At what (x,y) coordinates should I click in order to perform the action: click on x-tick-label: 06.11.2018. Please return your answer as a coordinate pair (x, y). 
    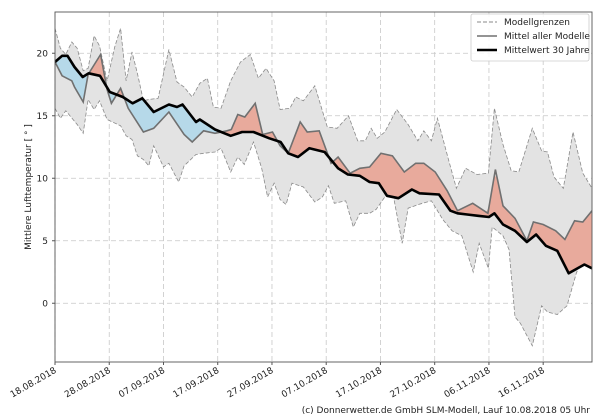
    Looking at the image, I should click on (468, 383).